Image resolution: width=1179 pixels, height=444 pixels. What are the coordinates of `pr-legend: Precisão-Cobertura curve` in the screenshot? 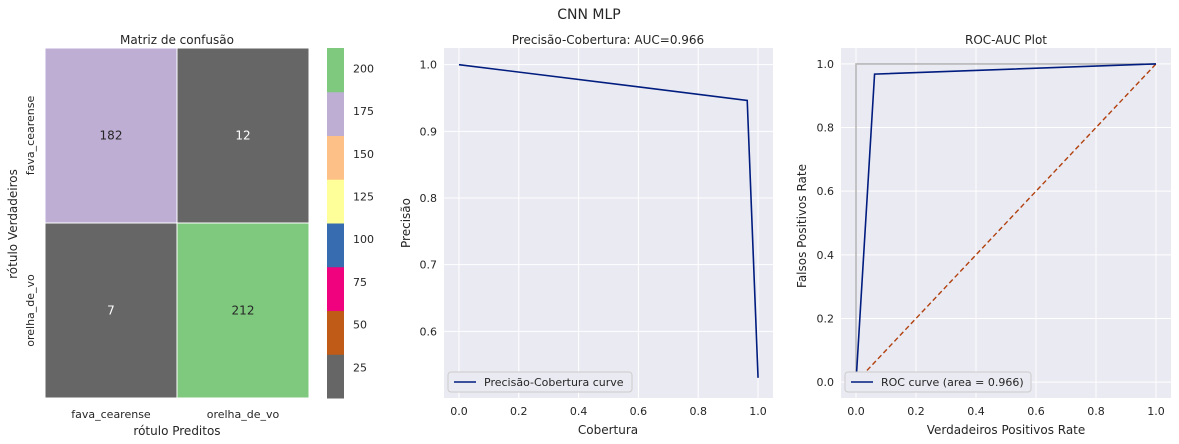 It's located at (540, 382).